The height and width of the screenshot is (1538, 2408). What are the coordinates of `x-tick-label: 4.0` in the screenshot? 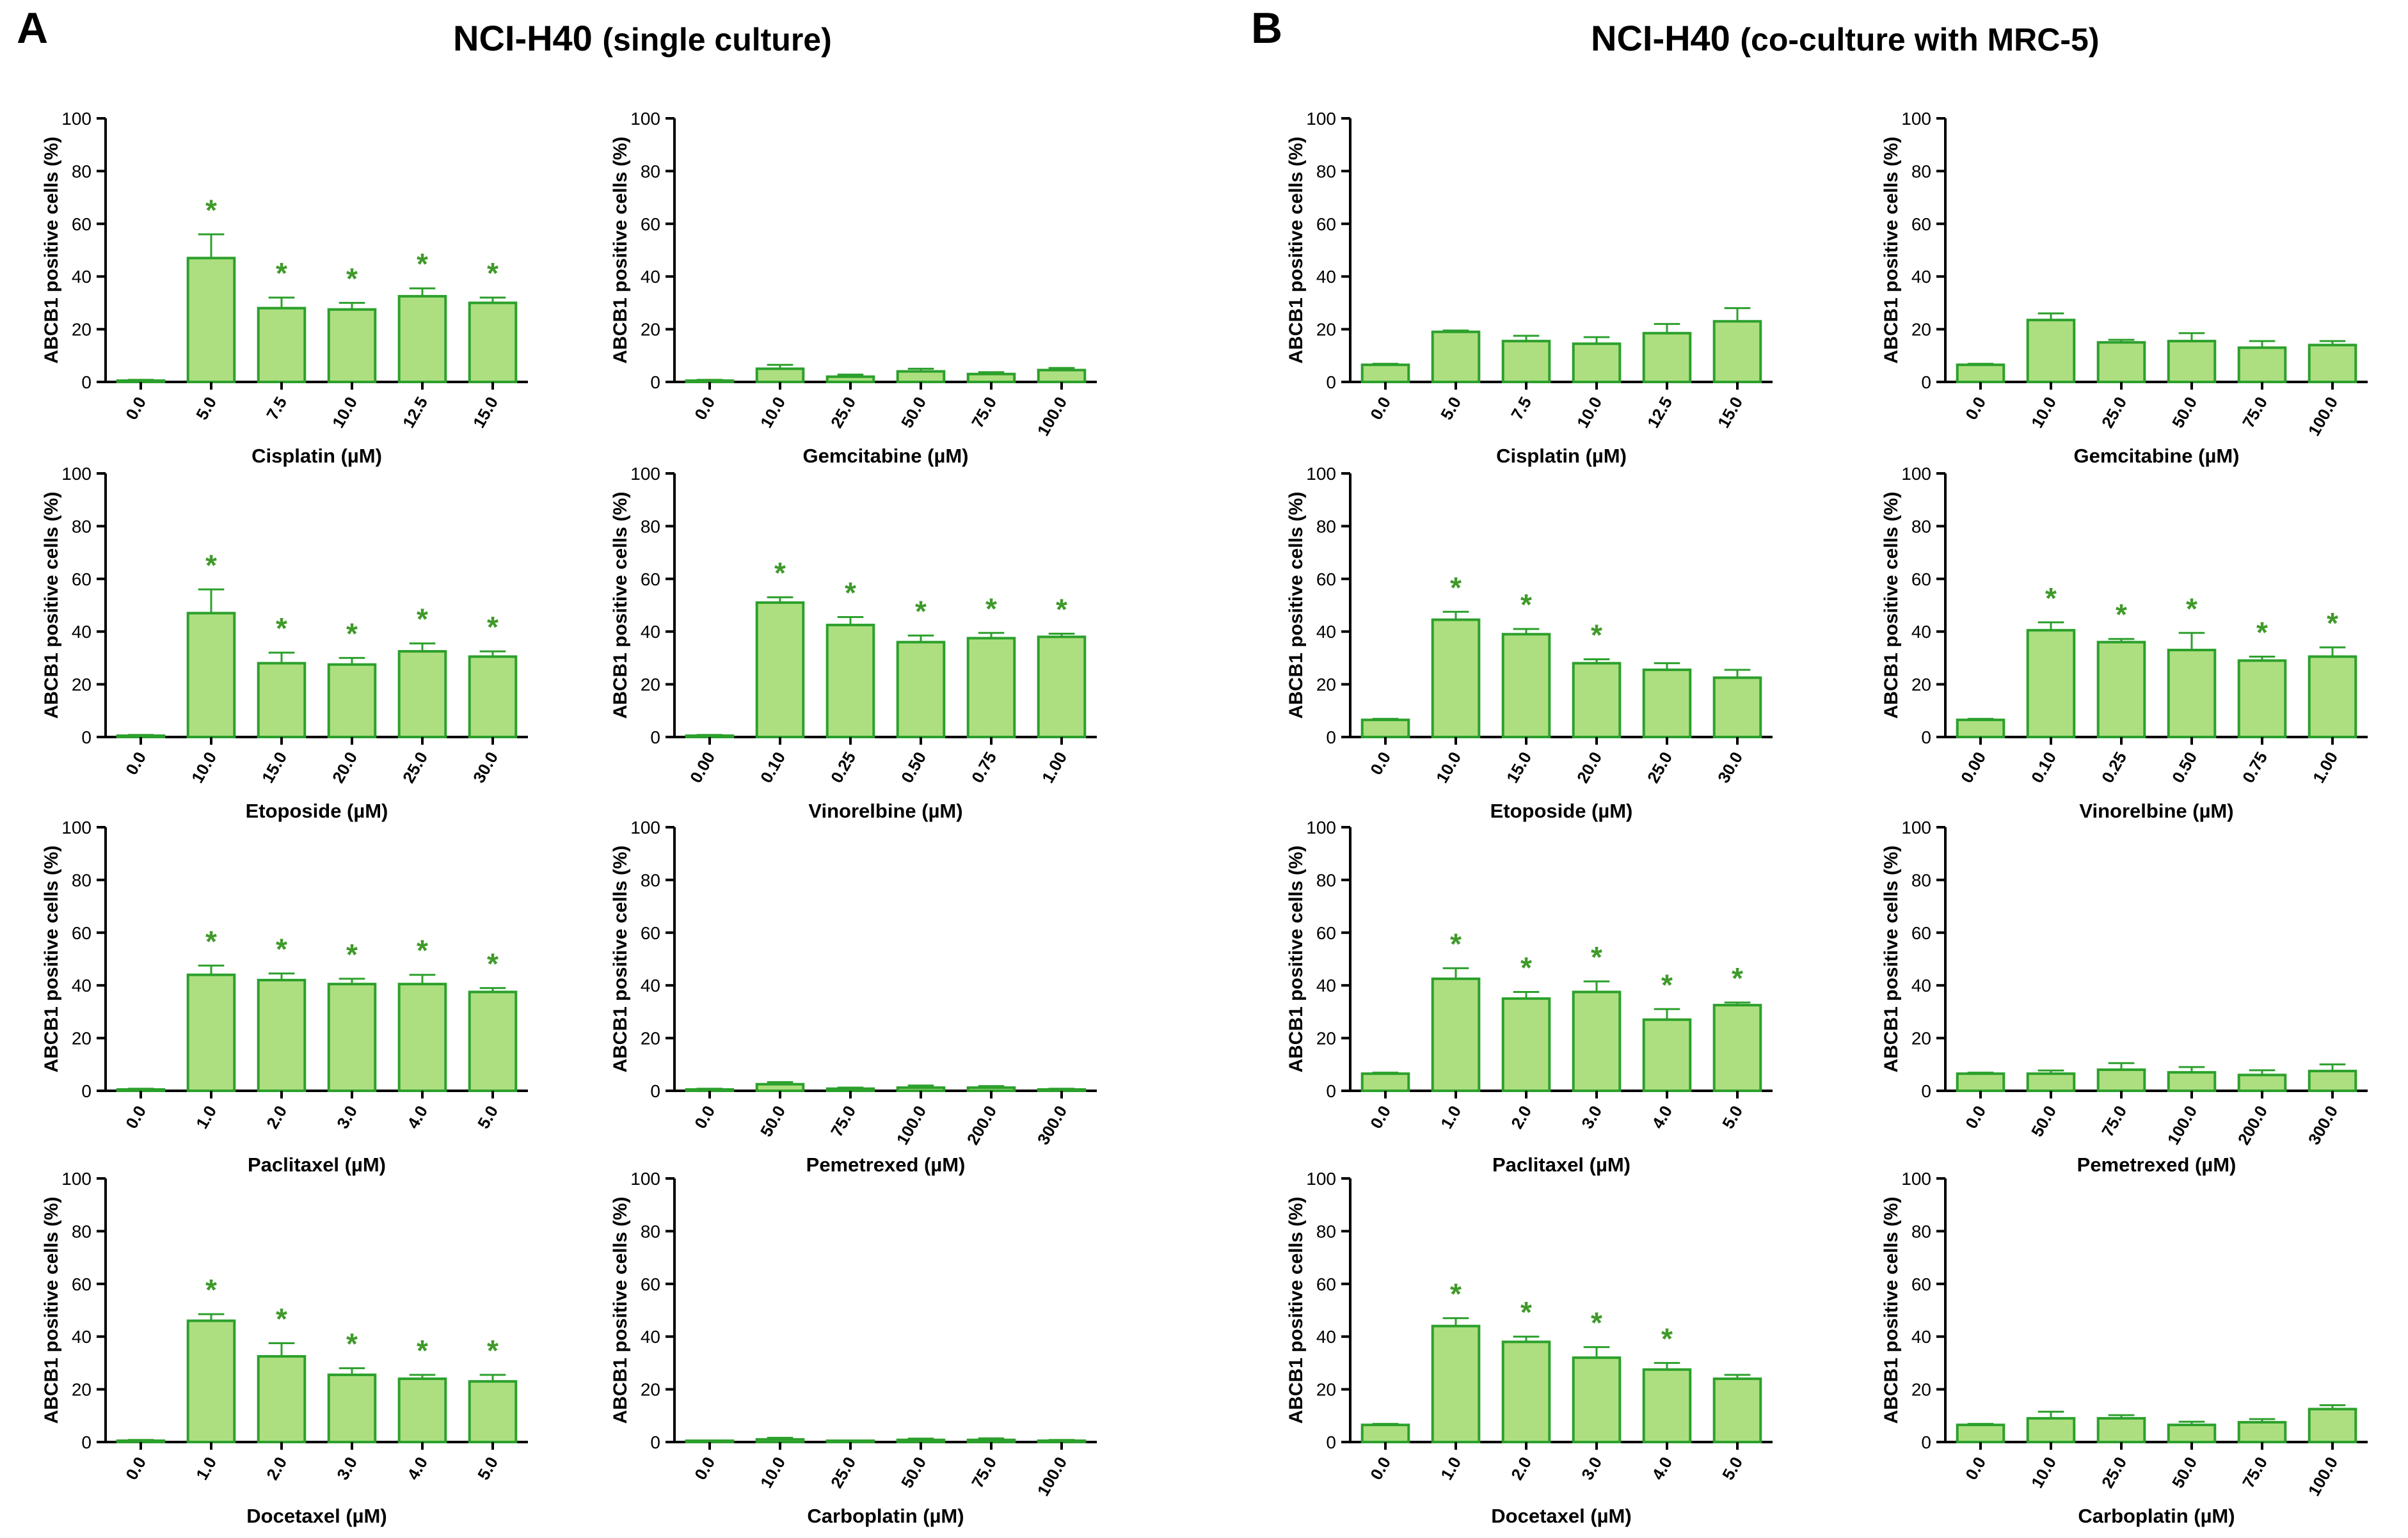 It's located at (417, 1117).